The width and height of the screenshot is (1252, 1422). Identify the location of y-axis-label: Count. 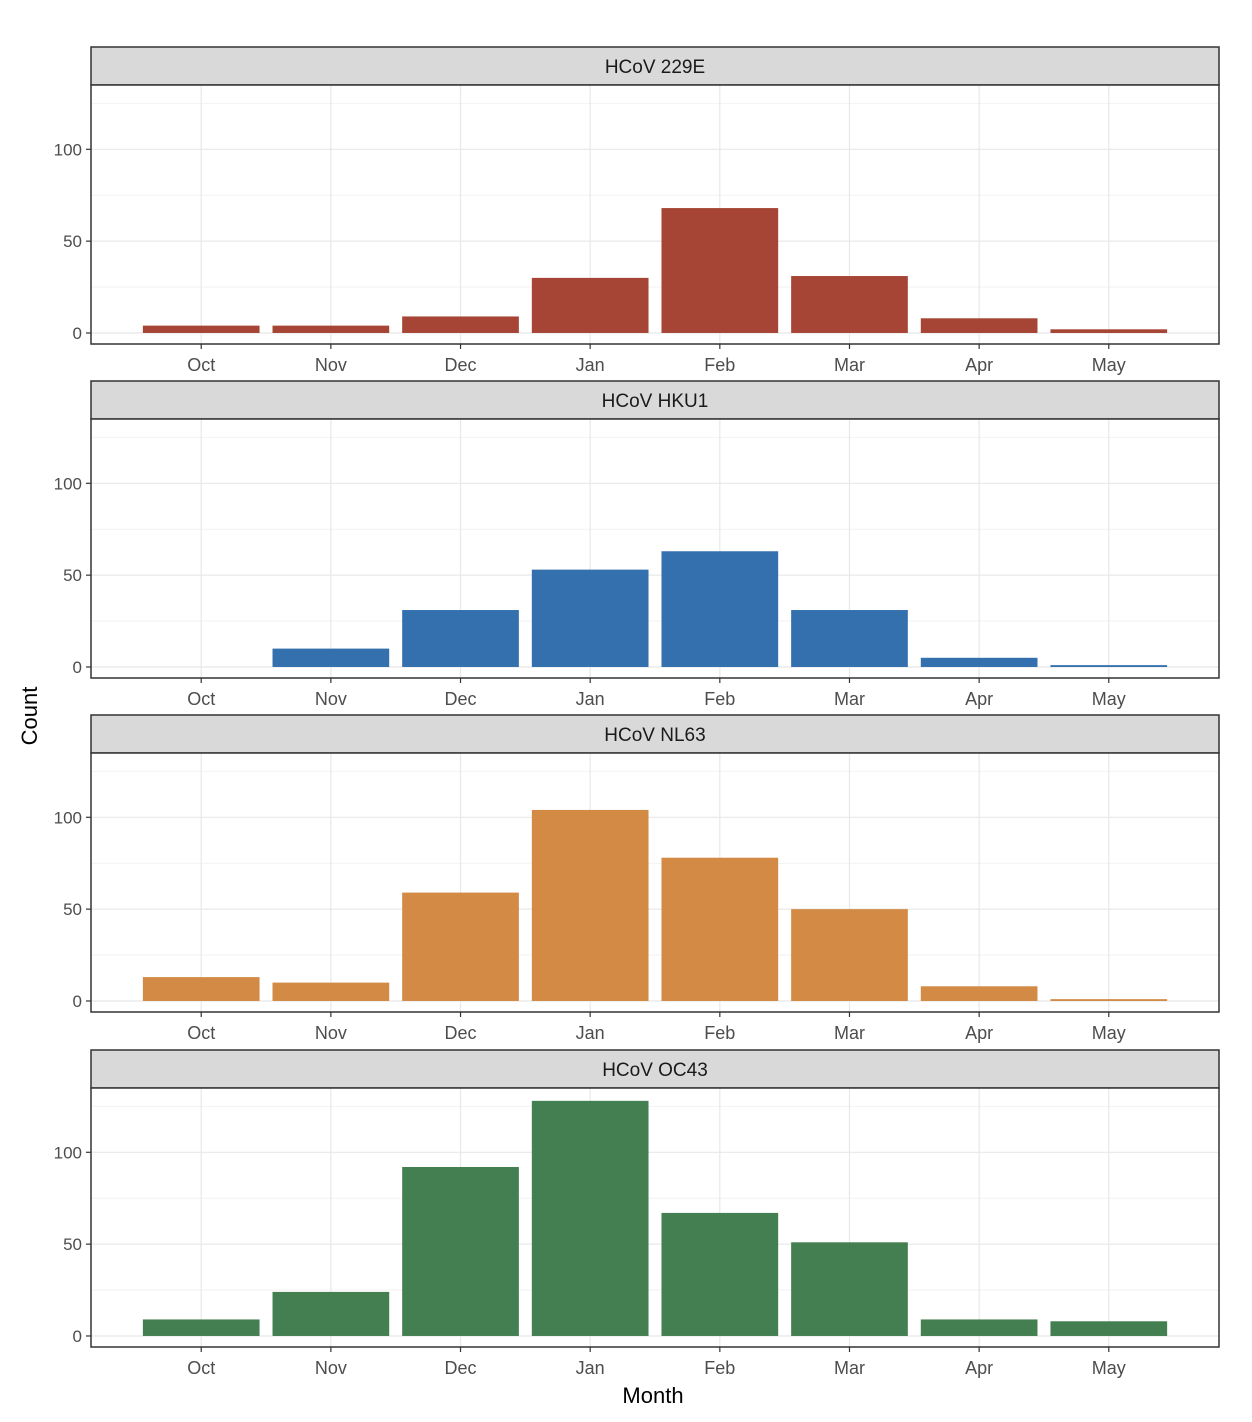
(29, 716).